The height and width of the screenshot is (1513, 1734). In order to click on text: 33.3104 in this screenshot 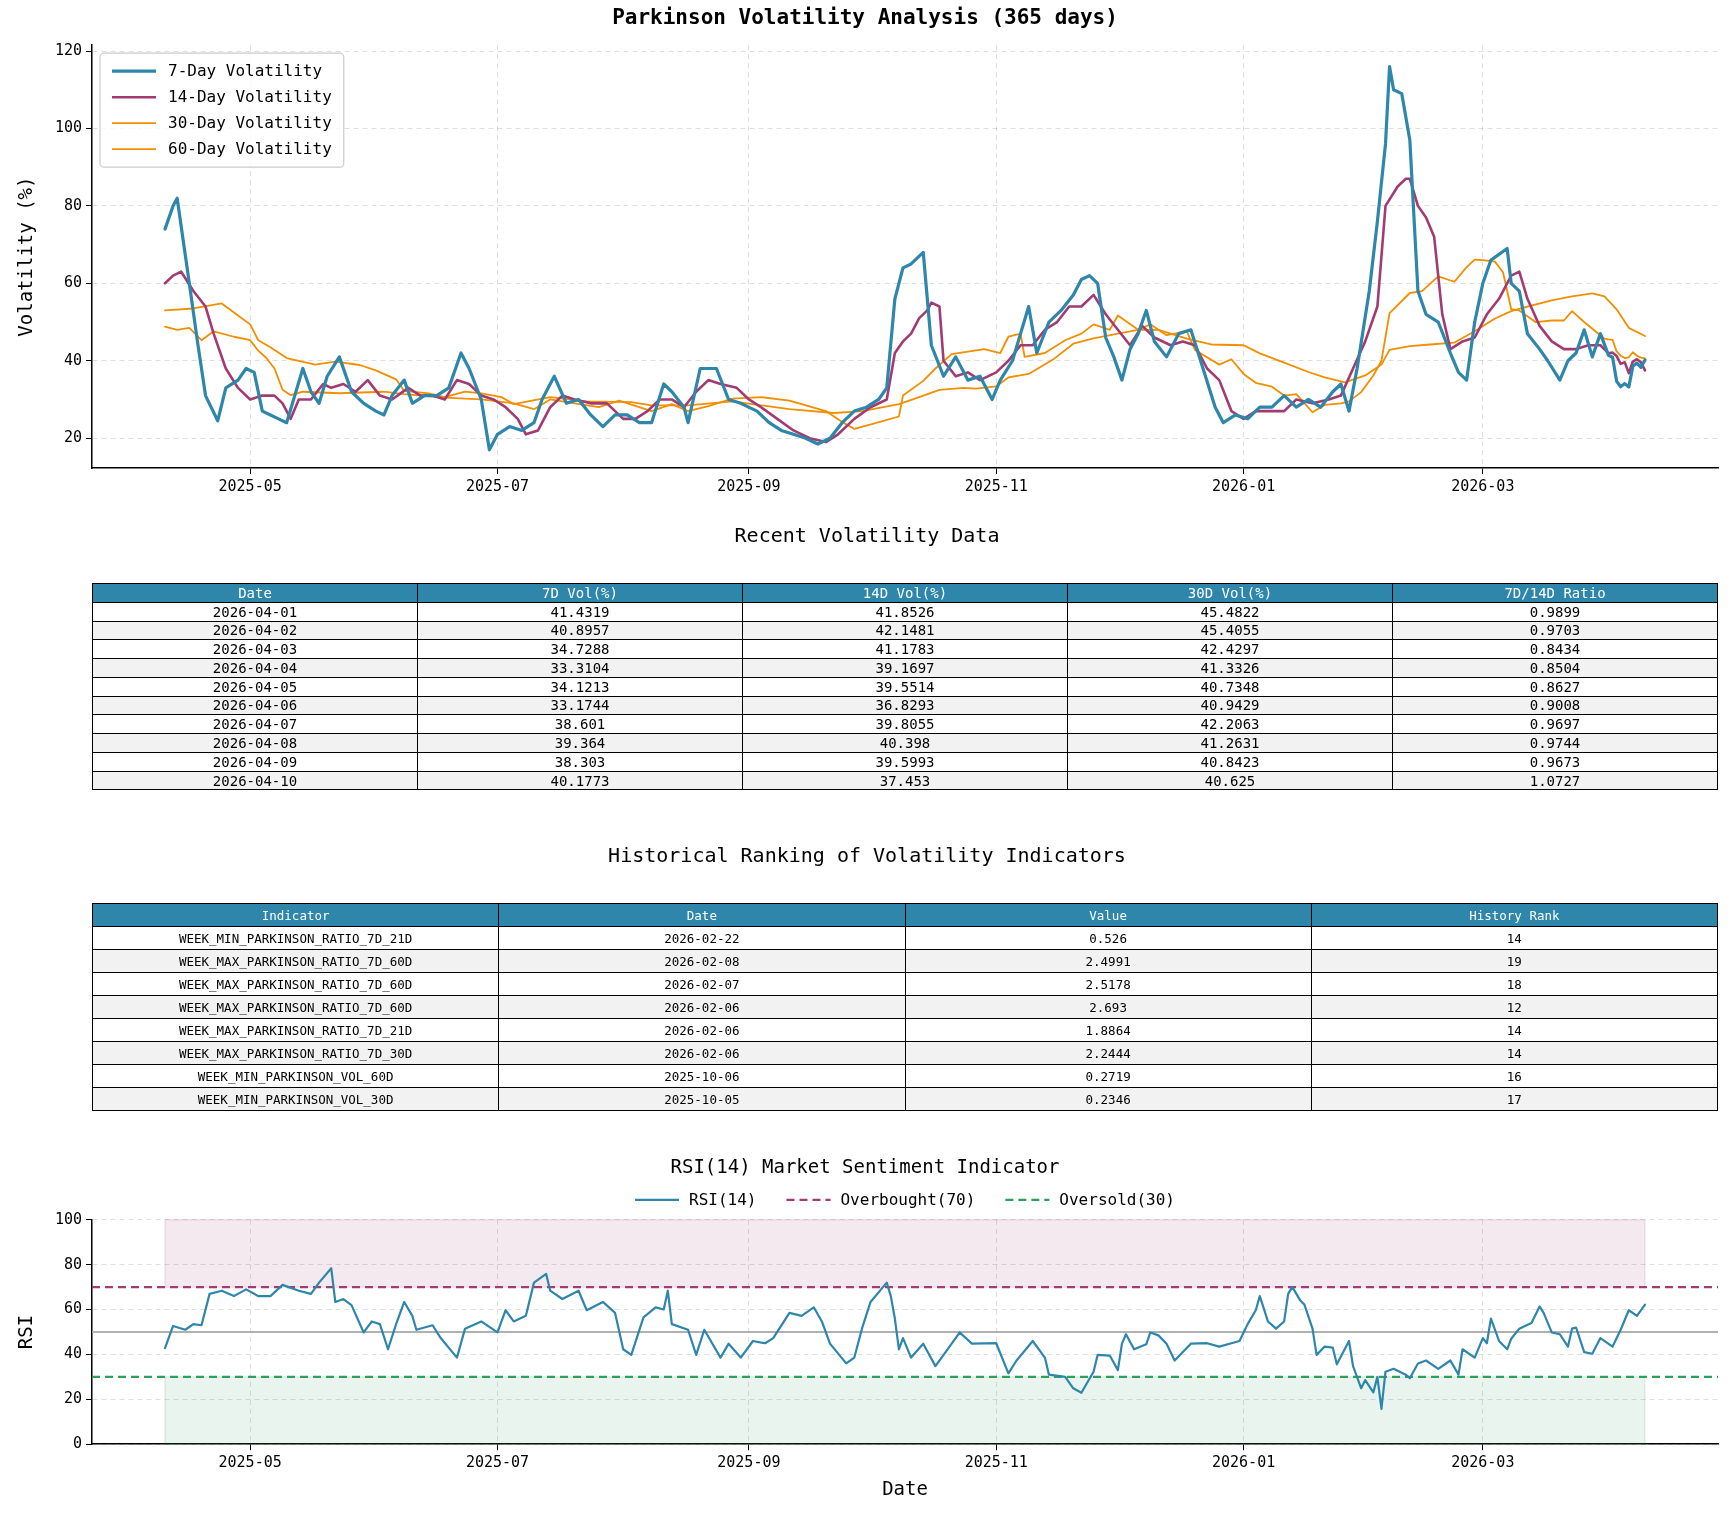, I will do `click(580, 667)`.